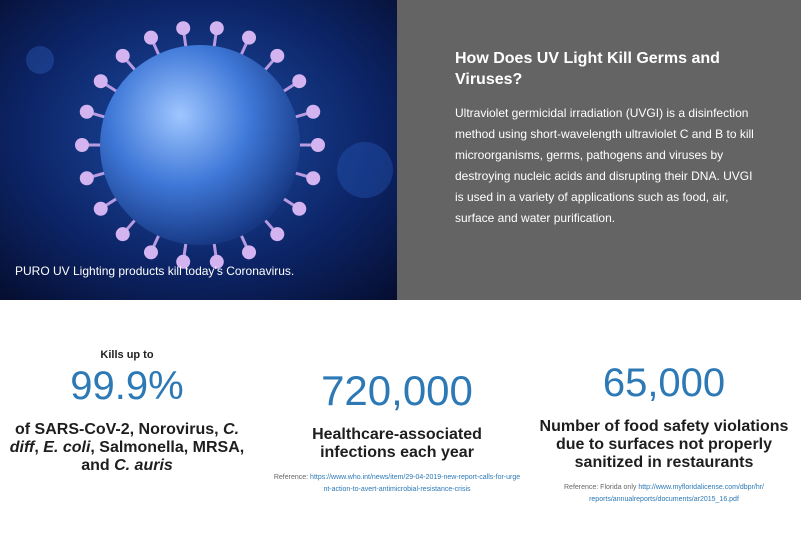  Describe the element at coordinates (163, 456) in the screenshot. I see `description-part: , Salmonella, MRSA, and` at that location.